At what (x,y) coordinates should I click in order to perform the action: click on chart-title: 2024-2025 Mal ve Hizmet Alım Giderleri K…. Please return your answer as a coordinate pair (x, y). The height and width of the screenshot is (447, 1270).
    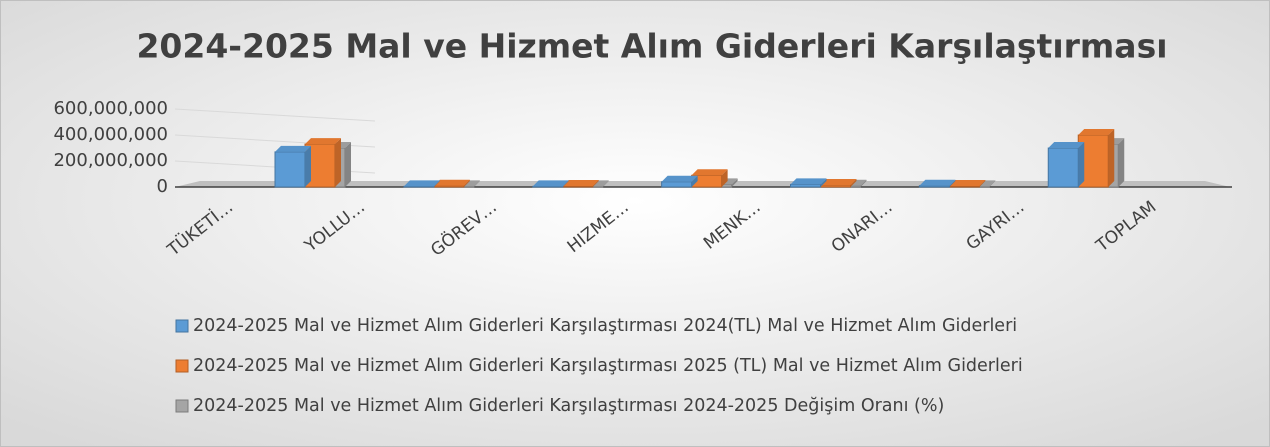
    Looking at the image, I should click on (651, 46).